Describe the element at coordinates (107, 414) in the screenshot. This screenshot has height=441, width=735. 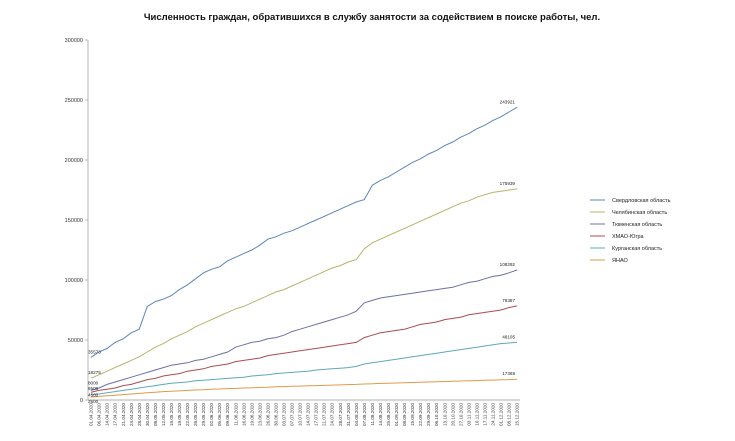
I see `x-tick-label: 14.04.2020` at that location.